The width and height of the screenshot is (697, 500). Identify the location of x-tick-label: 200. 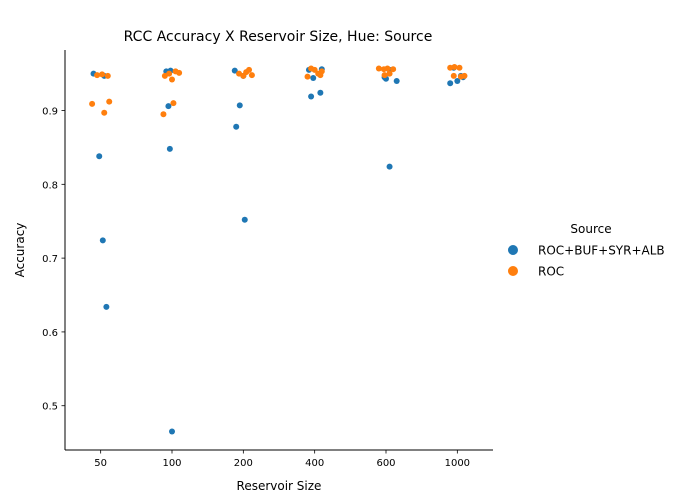
(243, 463).